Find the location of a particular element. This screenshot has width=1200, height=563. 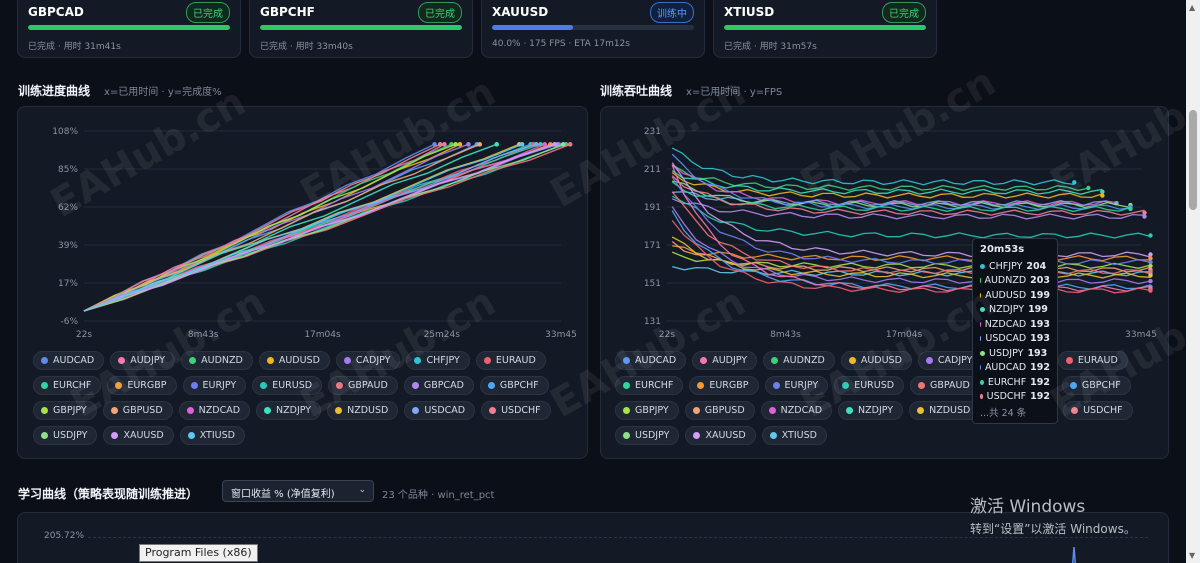

legend-label: EURAUD is located at coordinates (1097, 360).